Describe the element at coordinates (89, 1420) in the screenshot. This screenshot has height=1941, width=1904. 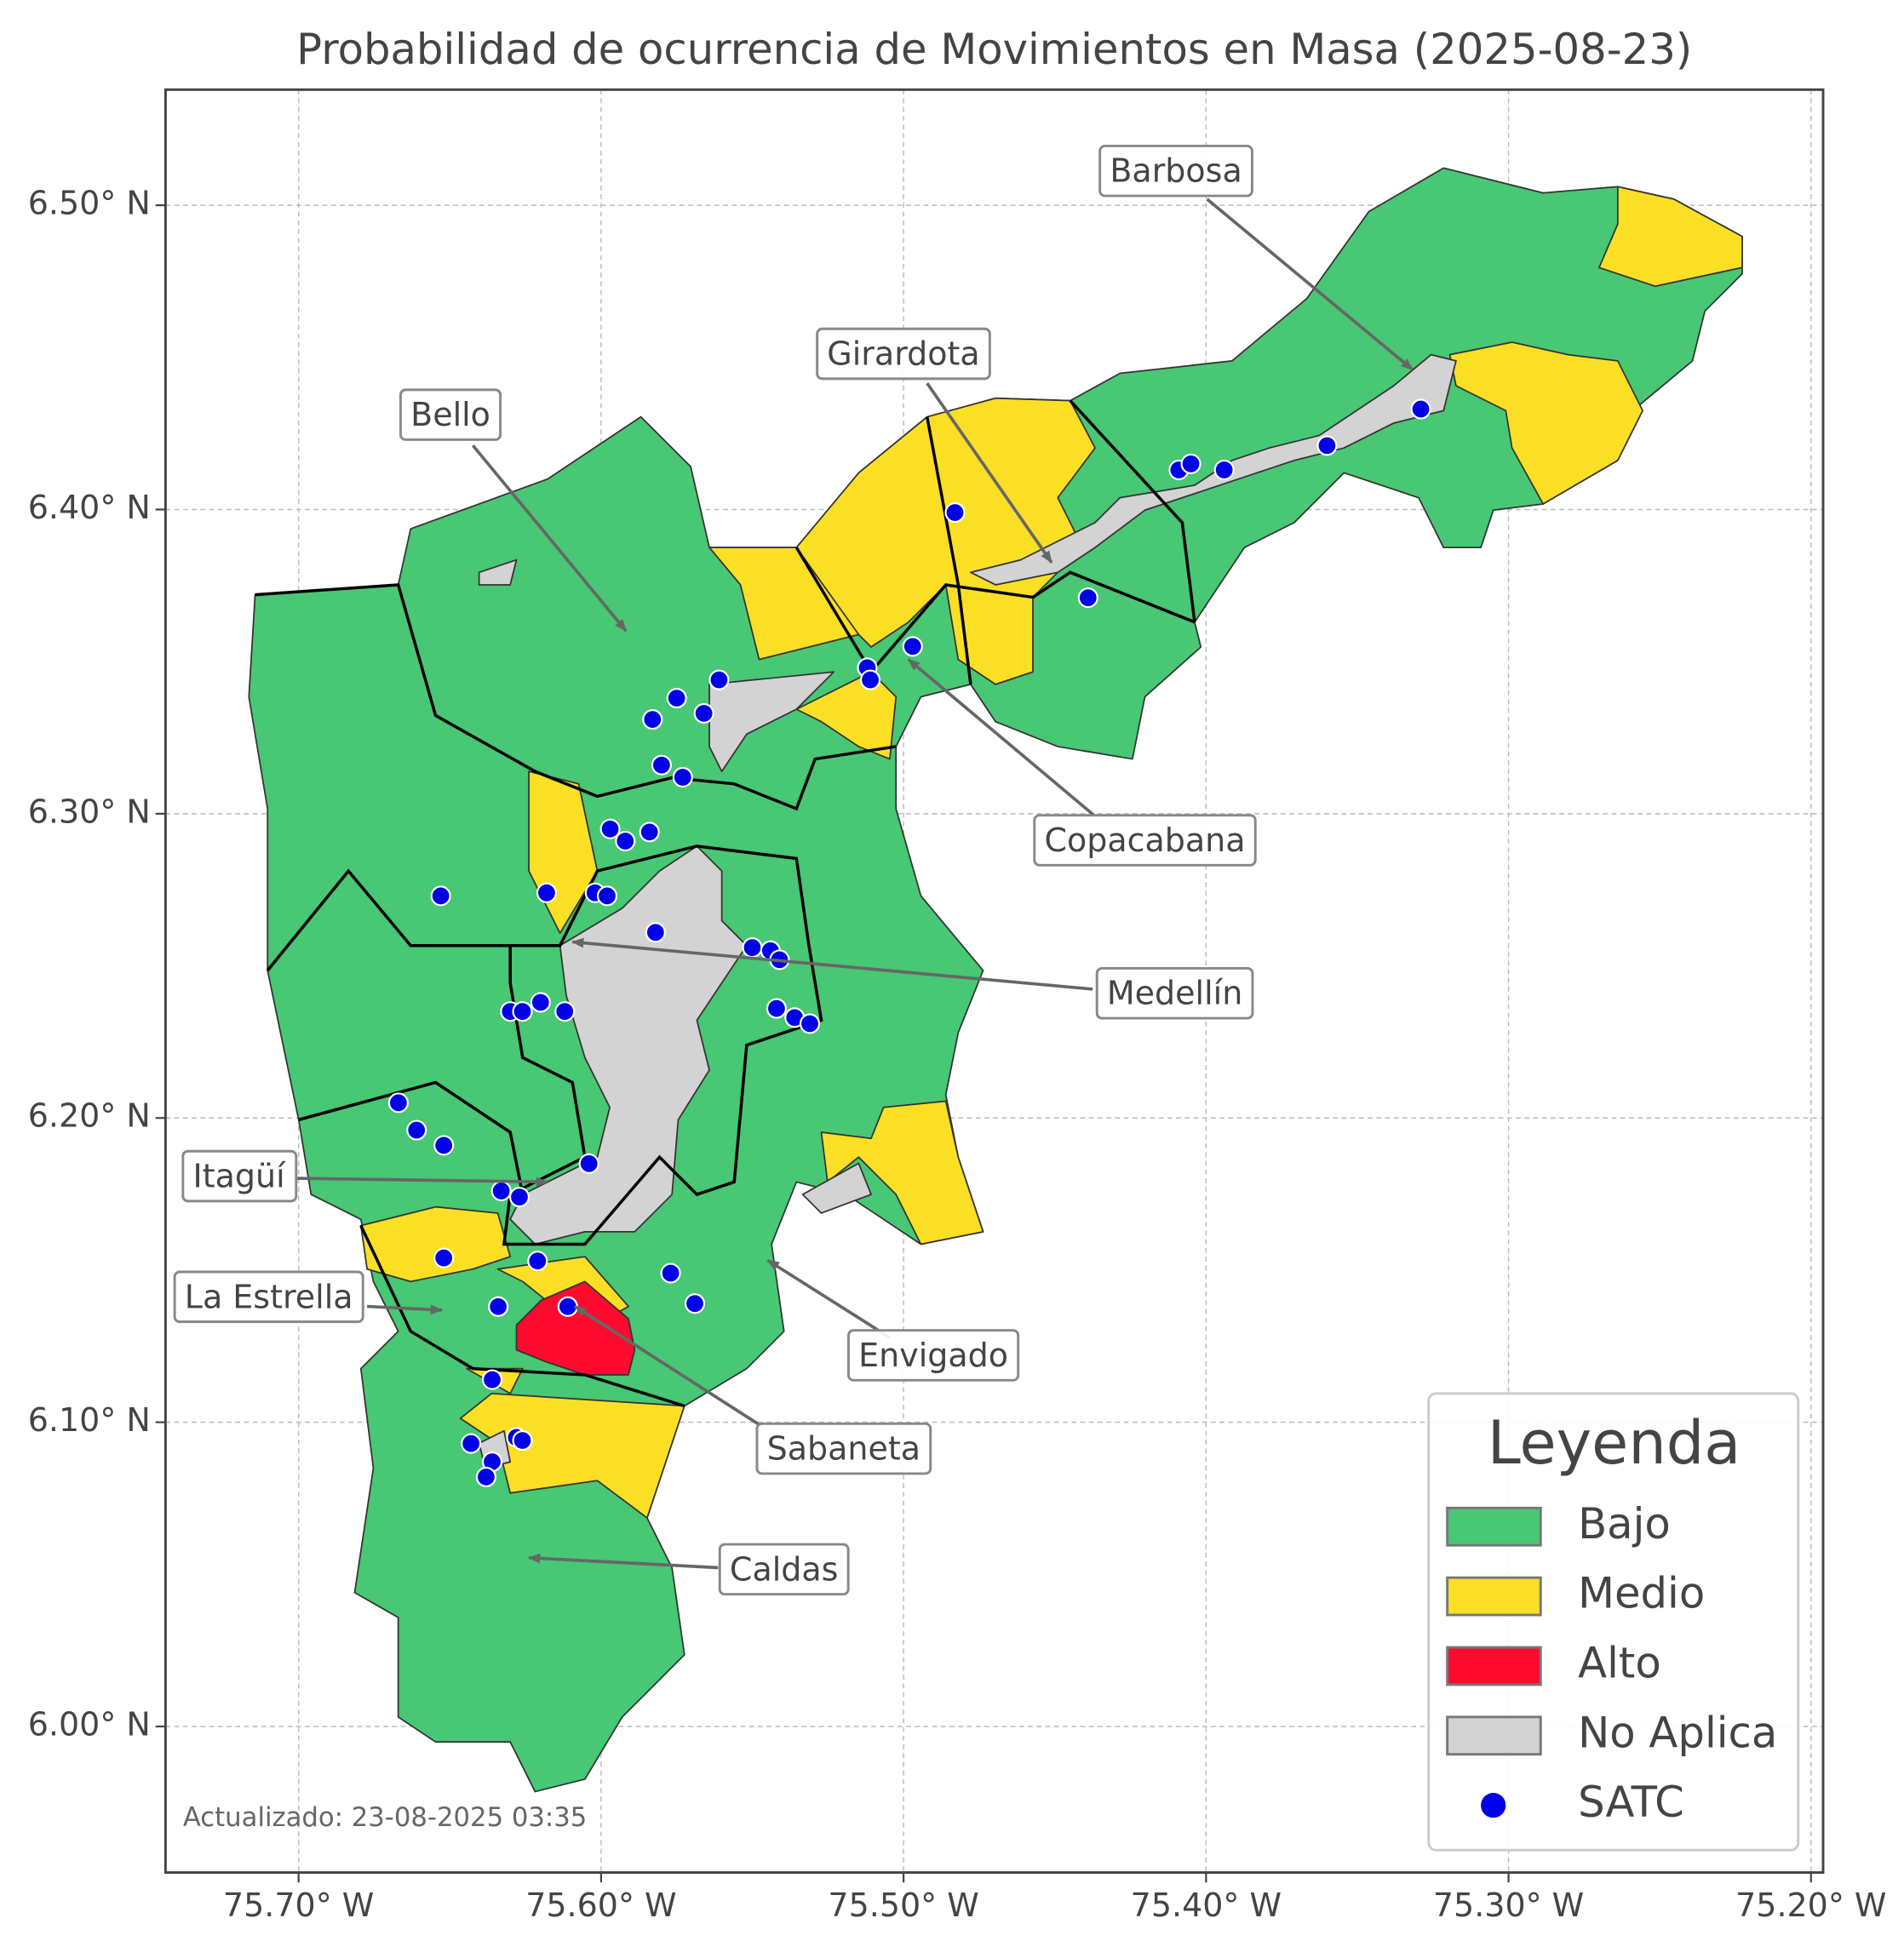
I see `y-tick-label: 6.10° N` at that location.